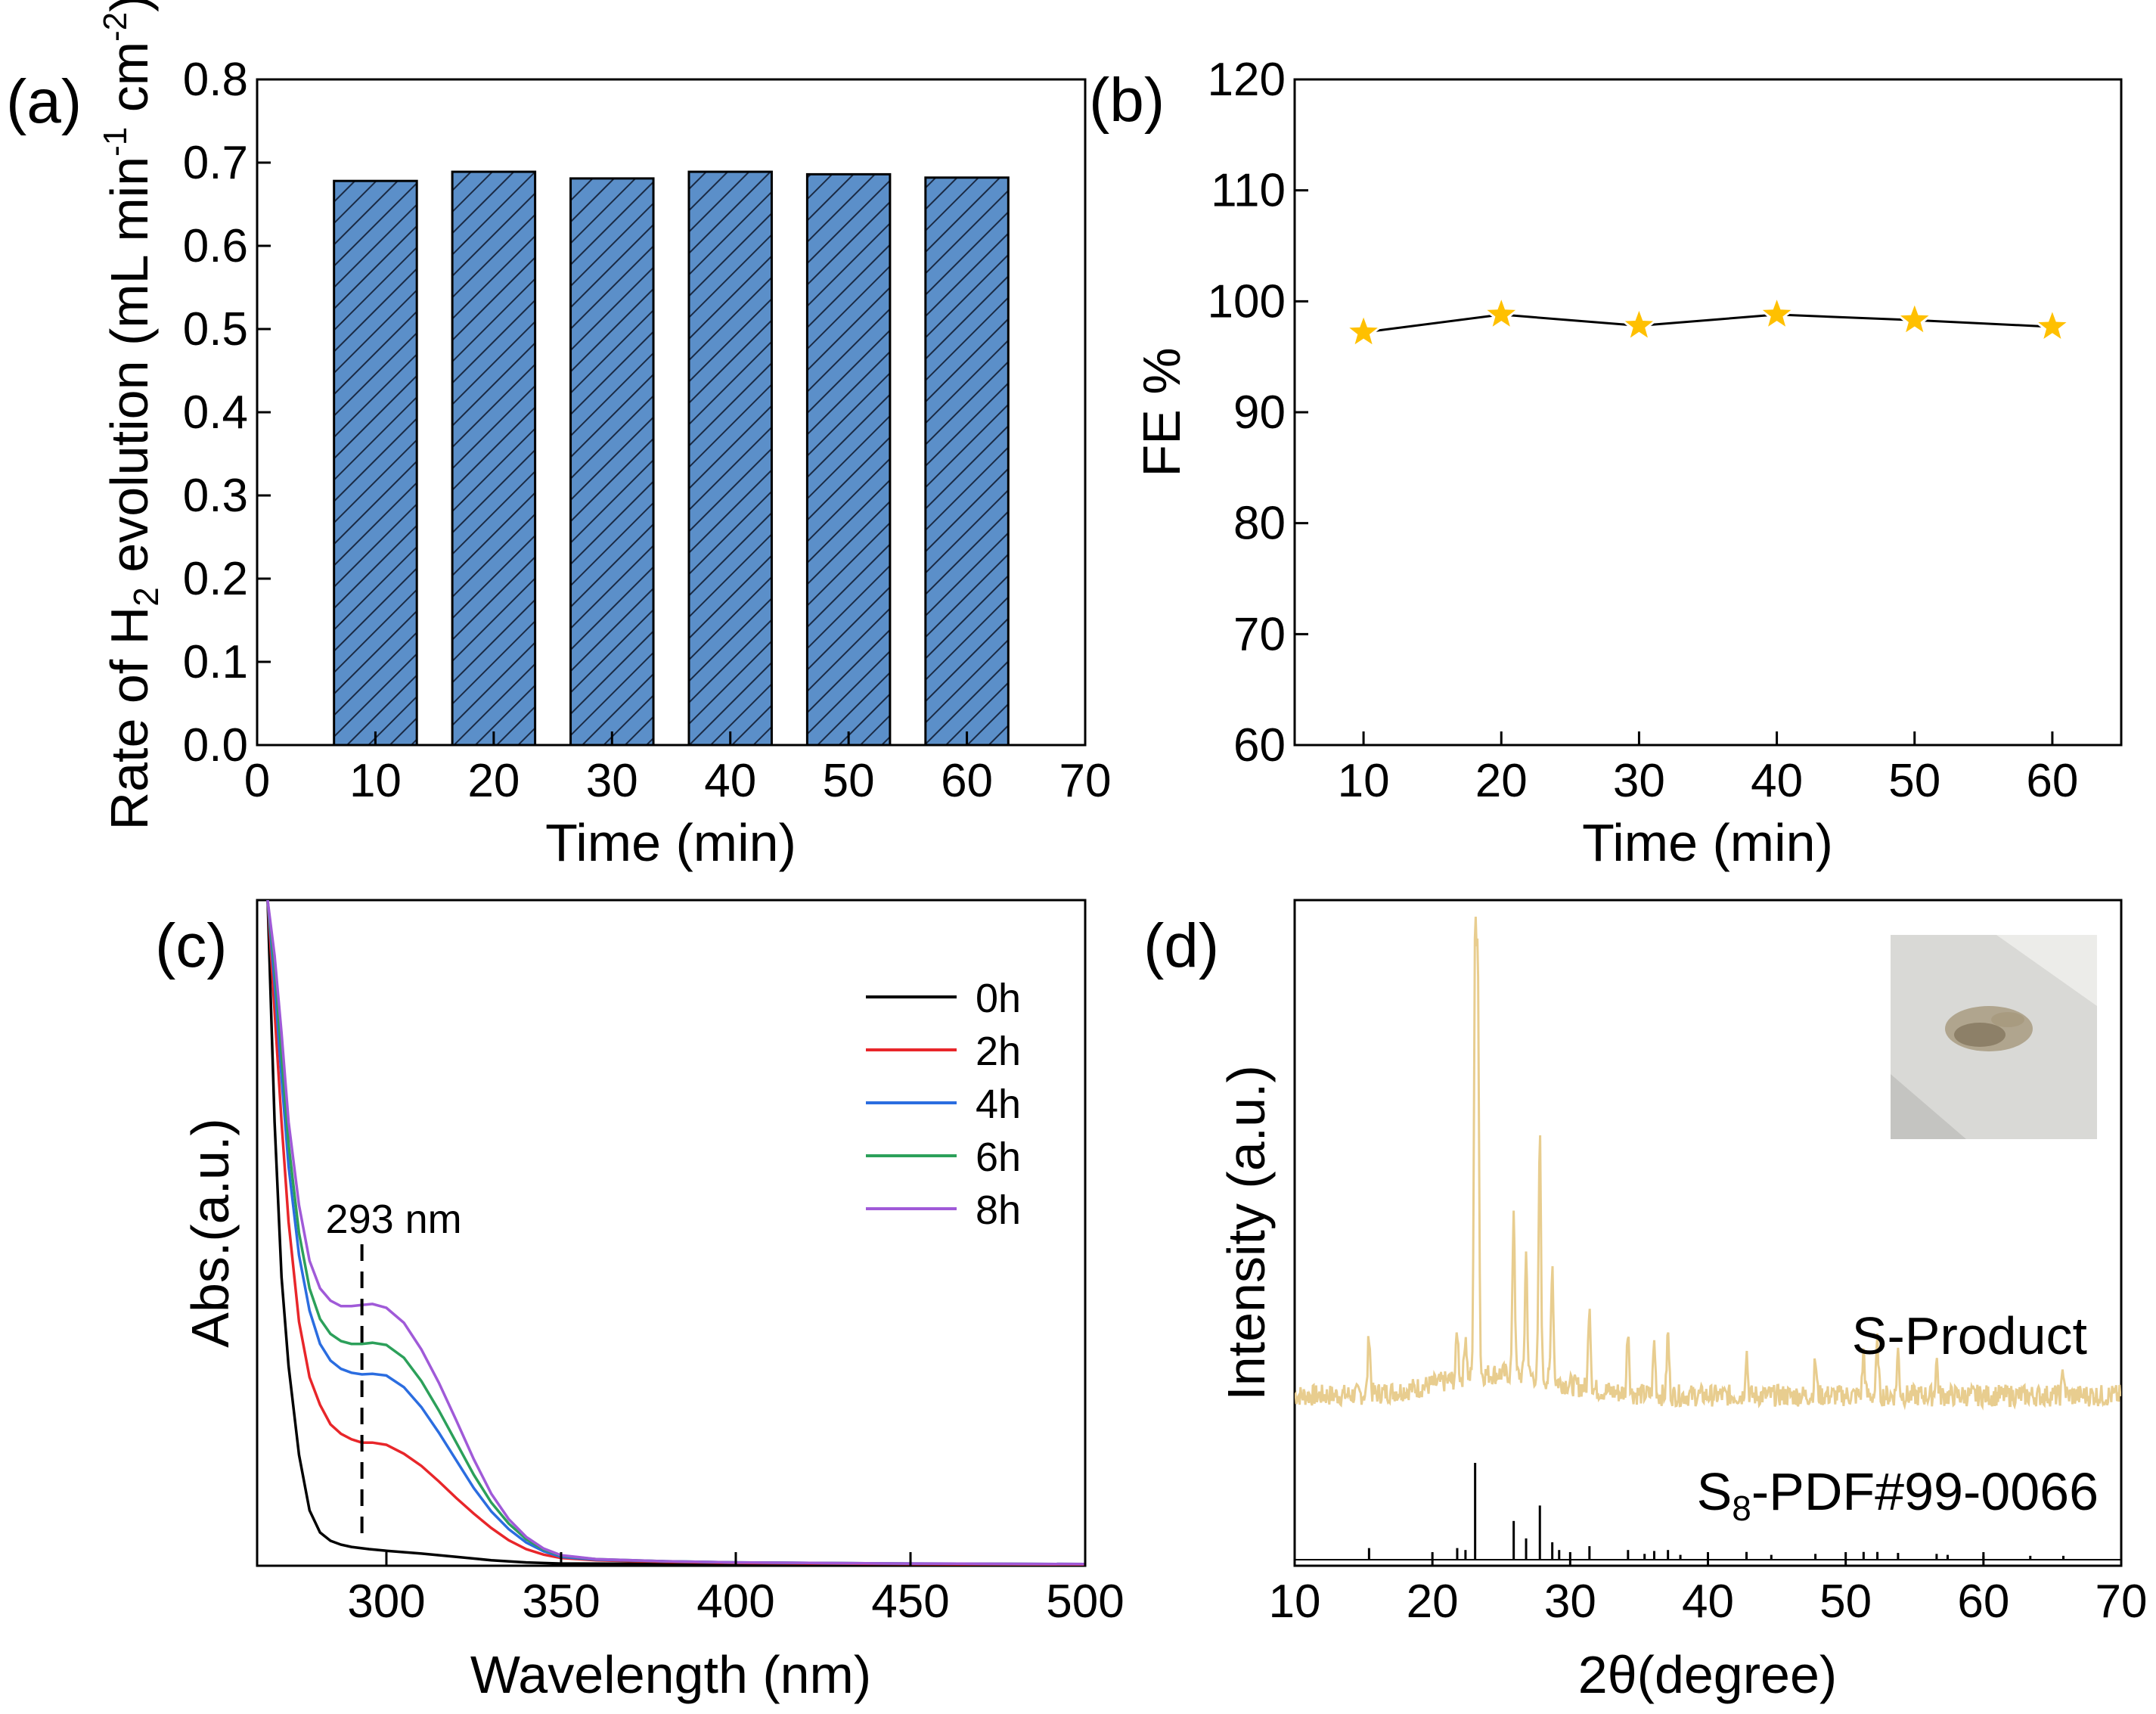  Describe the element at coordinates (848, 459) in the screenshot. I see `bar-t50` at that location.